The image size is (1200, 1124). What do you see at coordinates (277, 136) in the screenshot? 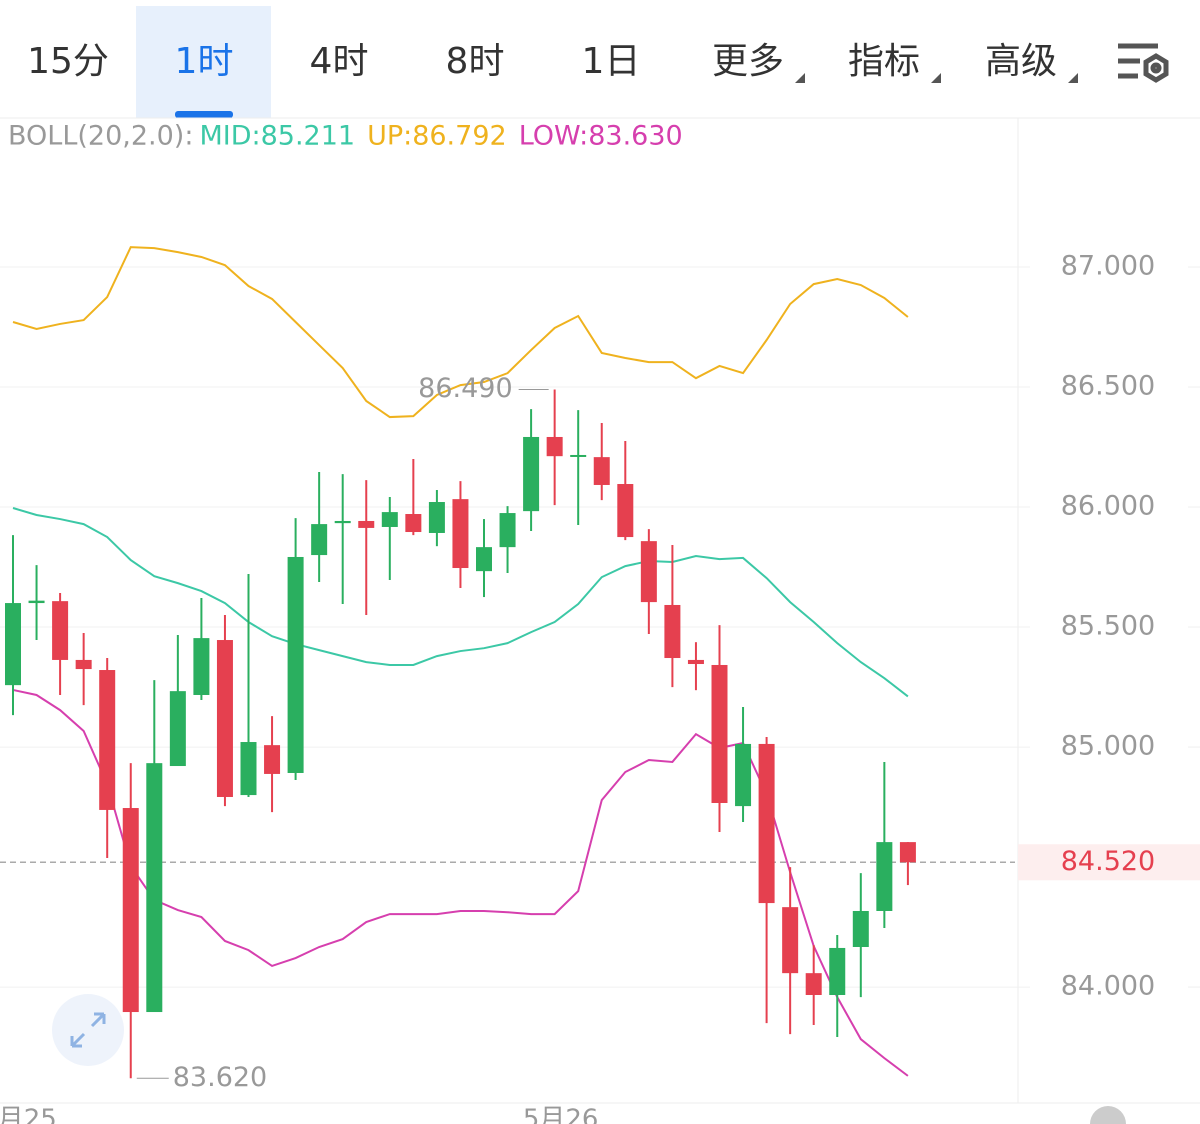
I see `legend-entry: MID:85.211` at bounding box center [277, 136].